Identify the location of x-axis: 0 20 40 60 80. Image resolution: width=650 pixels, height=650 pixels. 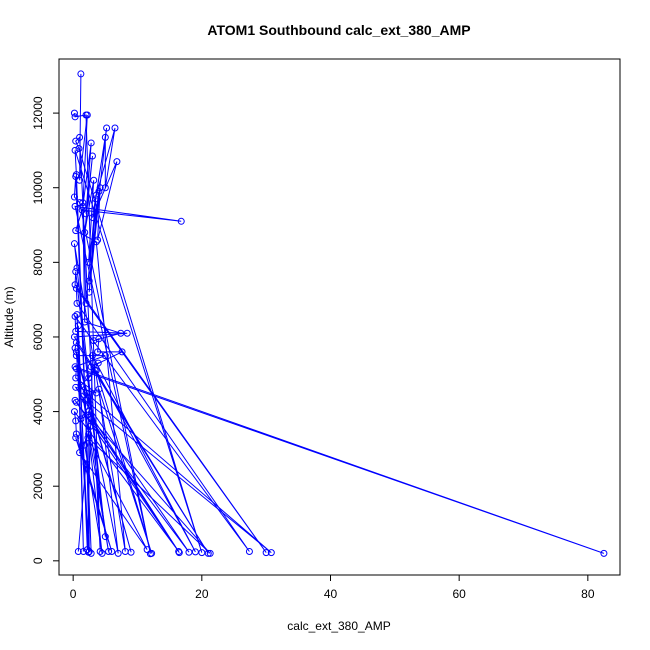
(332, 587).